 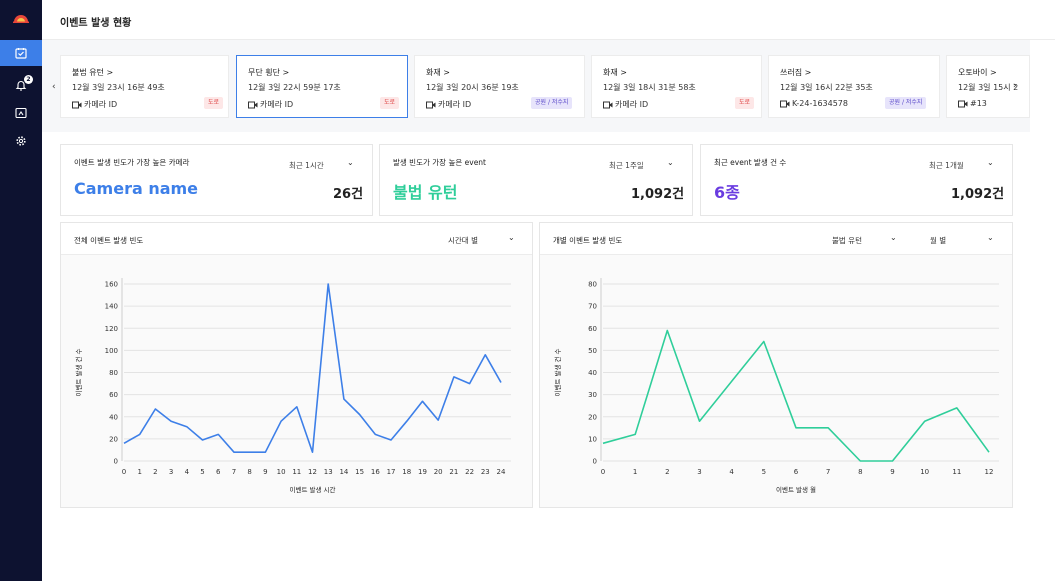 What do you see at coordinates (306, 165) in the screenshot?
I see `period-select: 최근 1시간` at bounding box center [306, 165].